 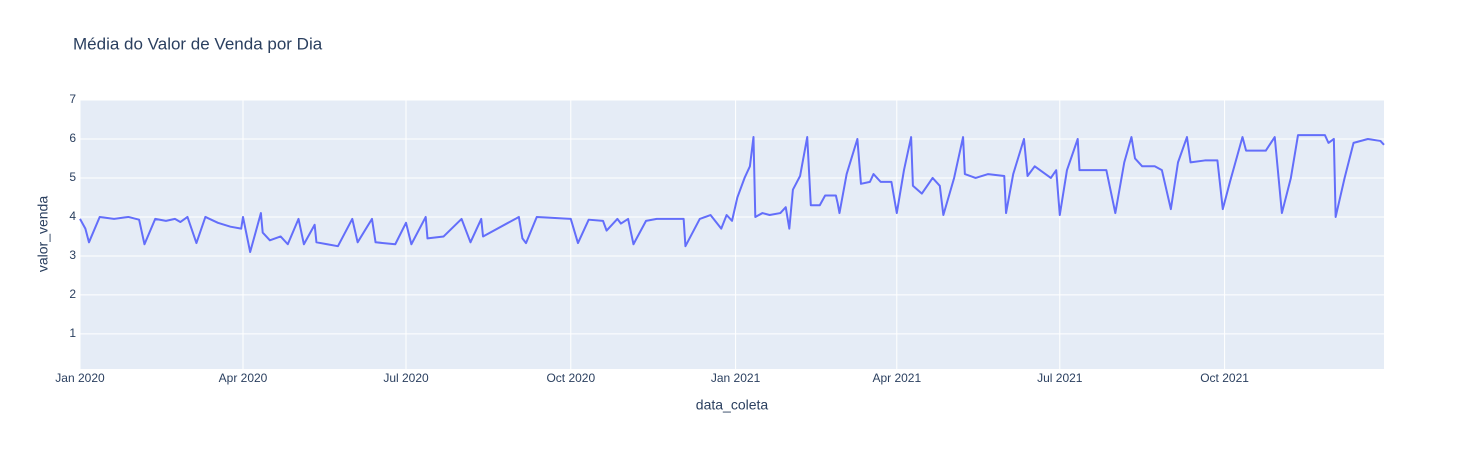 What do you see at coordinates (72, 177) in the screenshot?
I see `y-tick-label: 5` at bounding box center [72, 177].